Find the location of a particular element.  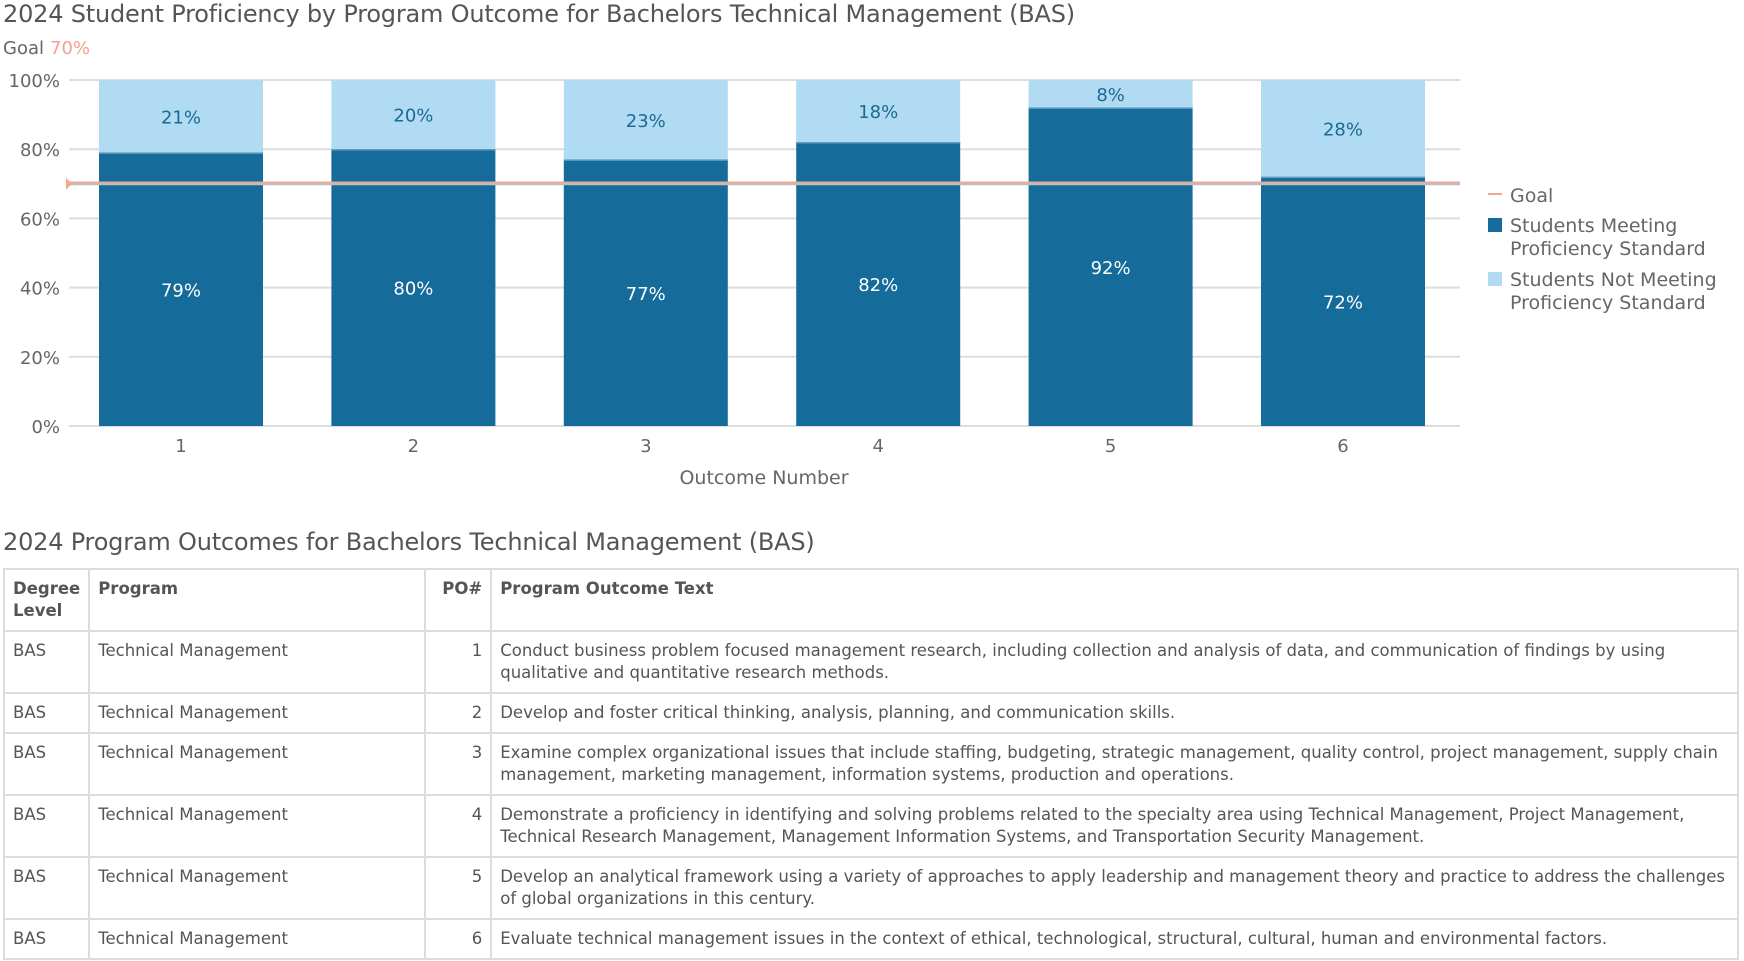

data-label-meeting: 92% is located at coordinates (1111, 268).